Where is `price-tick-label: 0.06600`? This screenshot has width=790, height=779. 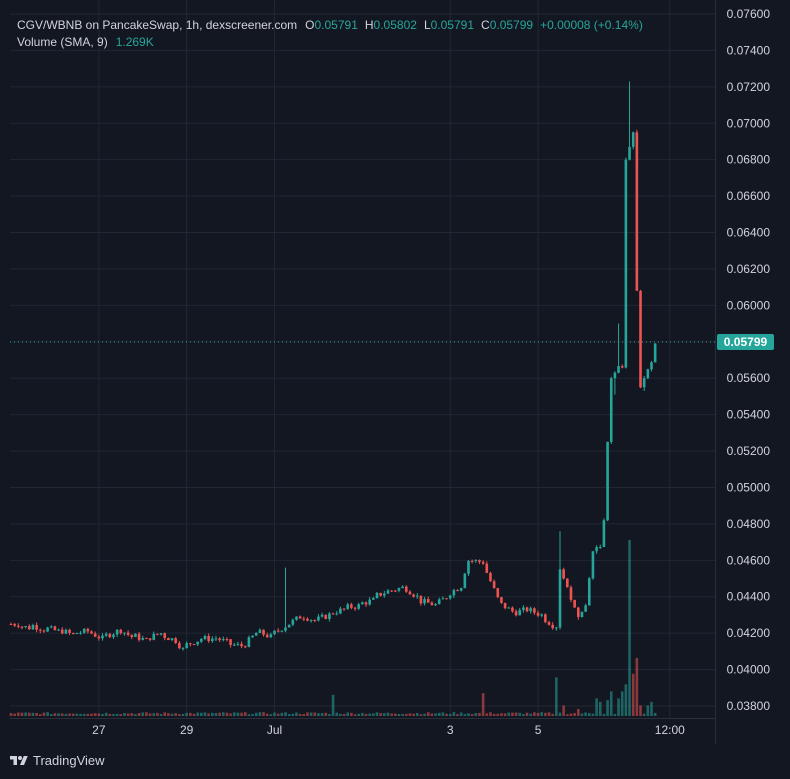 price-tick-label: 0.06600 is located at coordinates (749, 196).